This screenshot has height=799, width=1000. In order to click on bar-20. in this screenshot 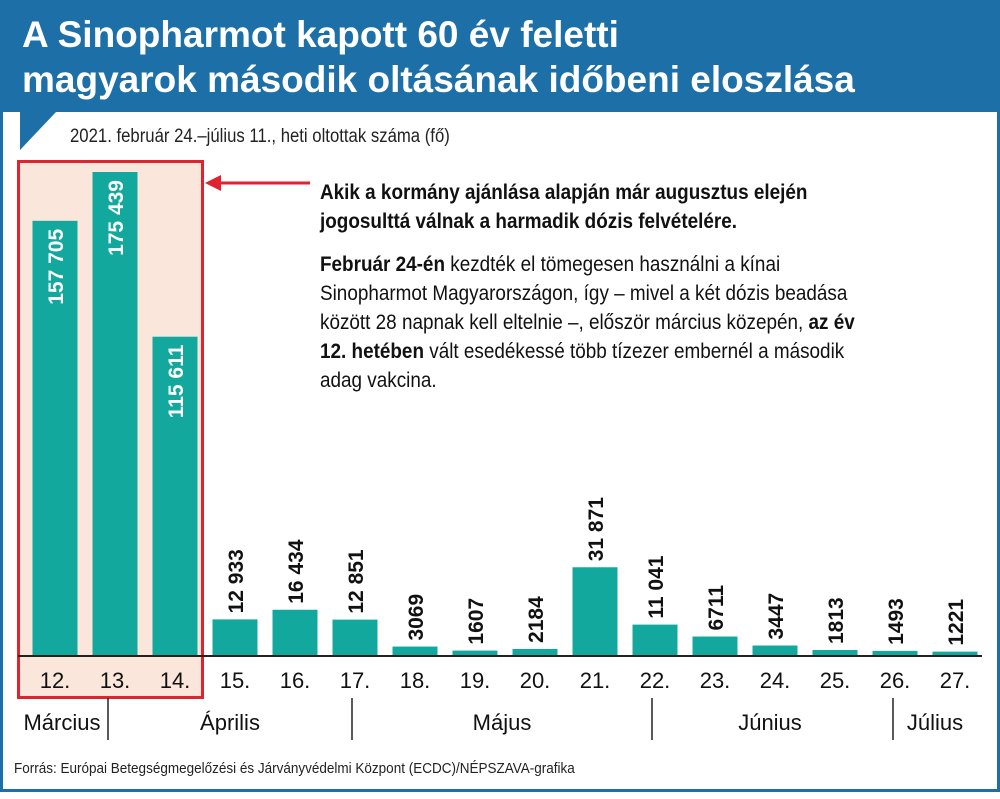, I will do `click(535, 651)`.